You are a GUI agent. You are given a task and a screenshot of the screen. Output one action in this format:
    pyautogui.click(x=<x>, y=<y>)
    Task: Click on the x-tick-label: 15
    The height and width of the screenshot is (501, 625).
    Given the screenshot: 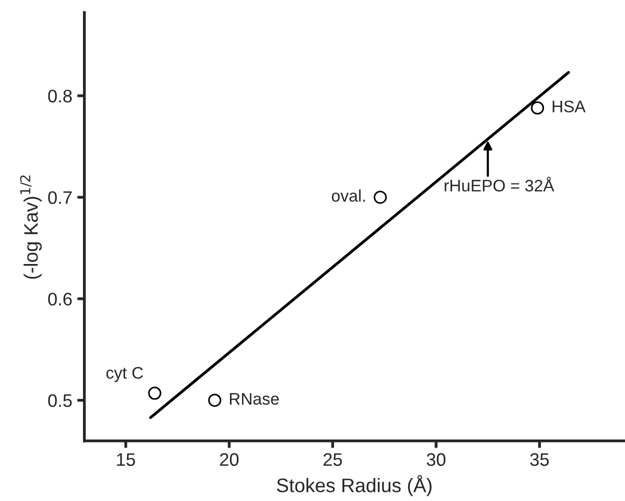 What is the action you would take?
    pyautogui.click(x=126, y=459)
    